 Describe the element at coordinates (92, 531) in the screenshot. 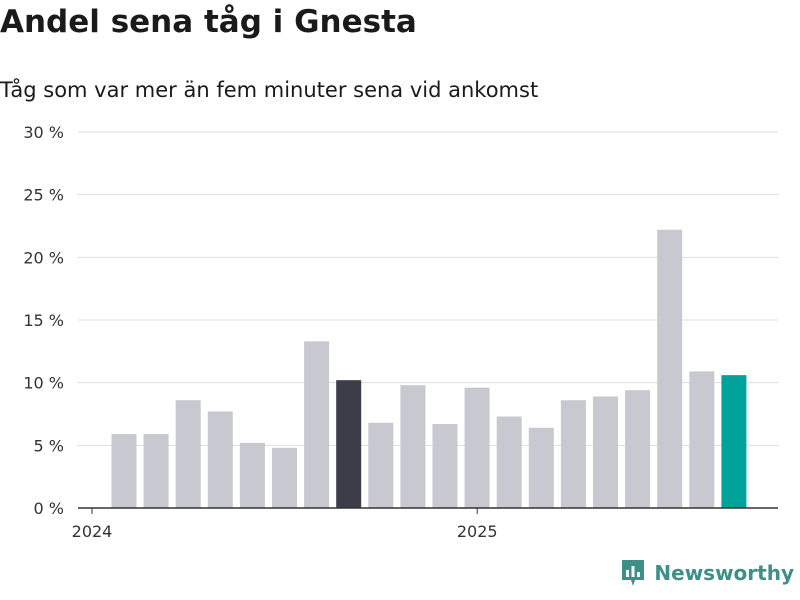

I see `x-tick-label: 2024` at that location.